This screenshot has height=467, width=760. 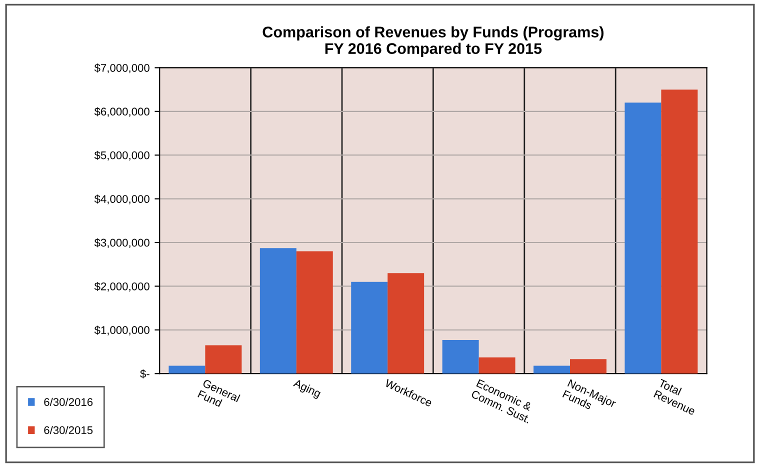 What do you see at coordinates (122, 243) in the screenshot?
I see `y-tick-label: $3,000,000` at bounding box center [122, 243].